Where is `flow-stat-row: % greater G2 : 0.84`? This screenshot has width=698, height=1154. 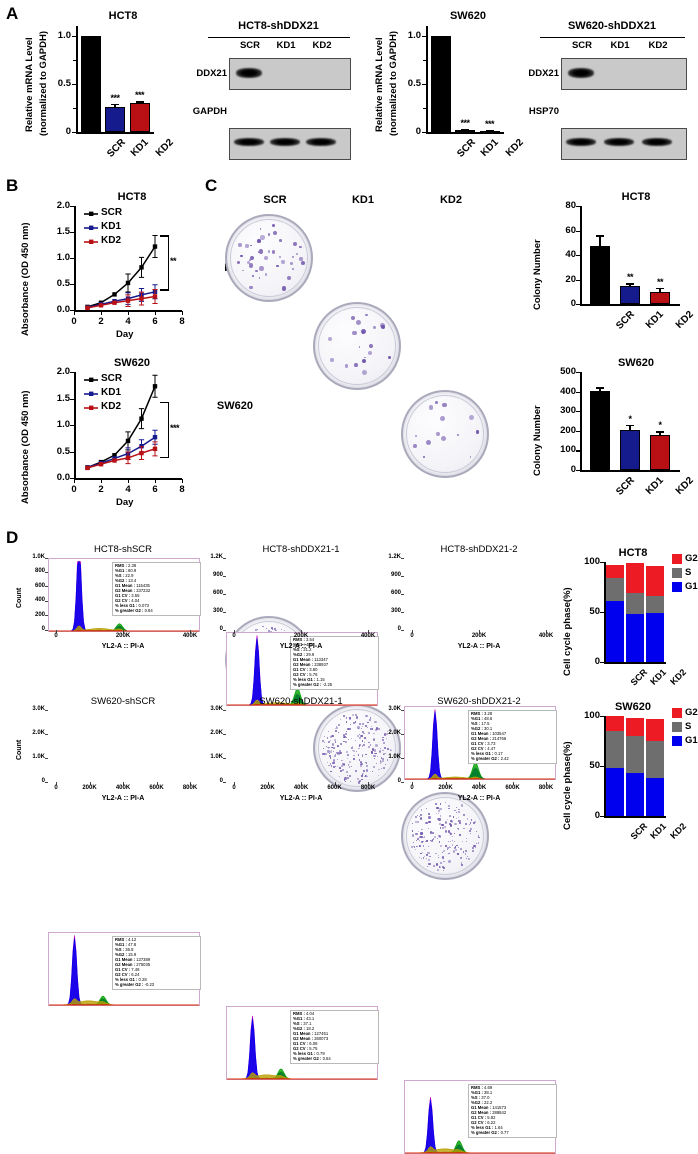
flow-stat-row: % greater G2 : 0.84 is located at coordinates (156, 610).